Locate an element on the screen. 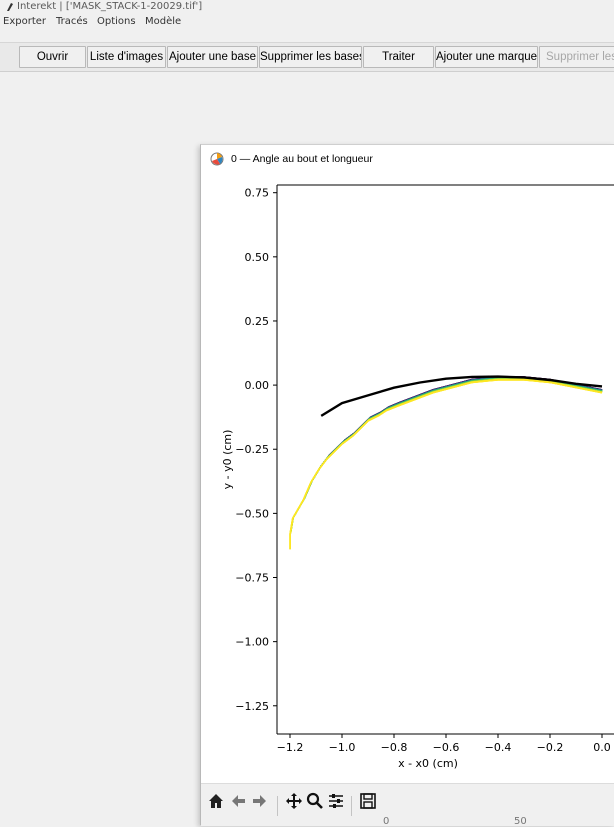 This screenshot has height=827, width=614. y-tick-label: 0.50 is located at coordinates (257, 257).